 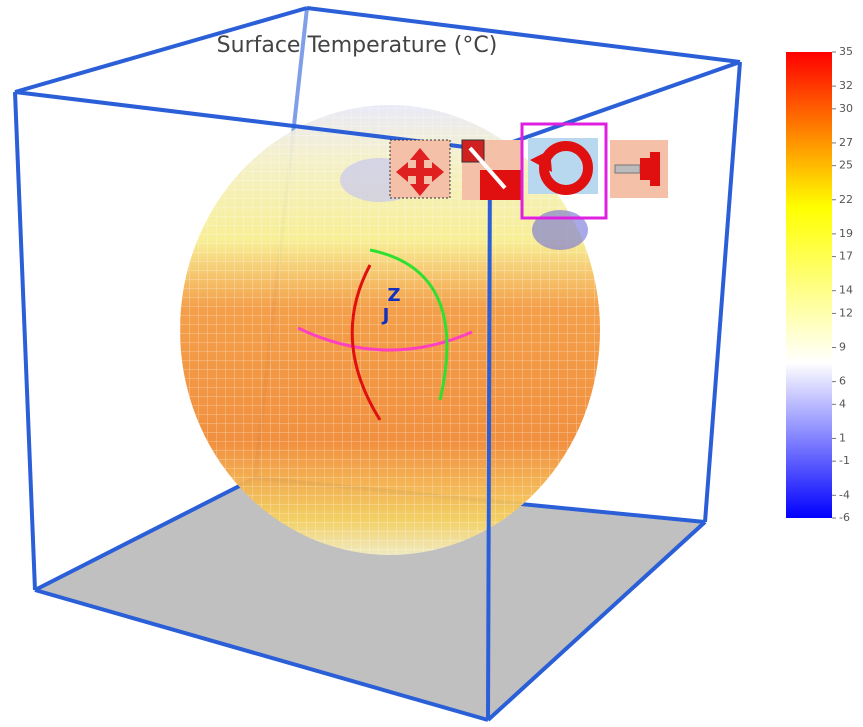 I want to click on tick-label: 19, so click(x=846, y=233).